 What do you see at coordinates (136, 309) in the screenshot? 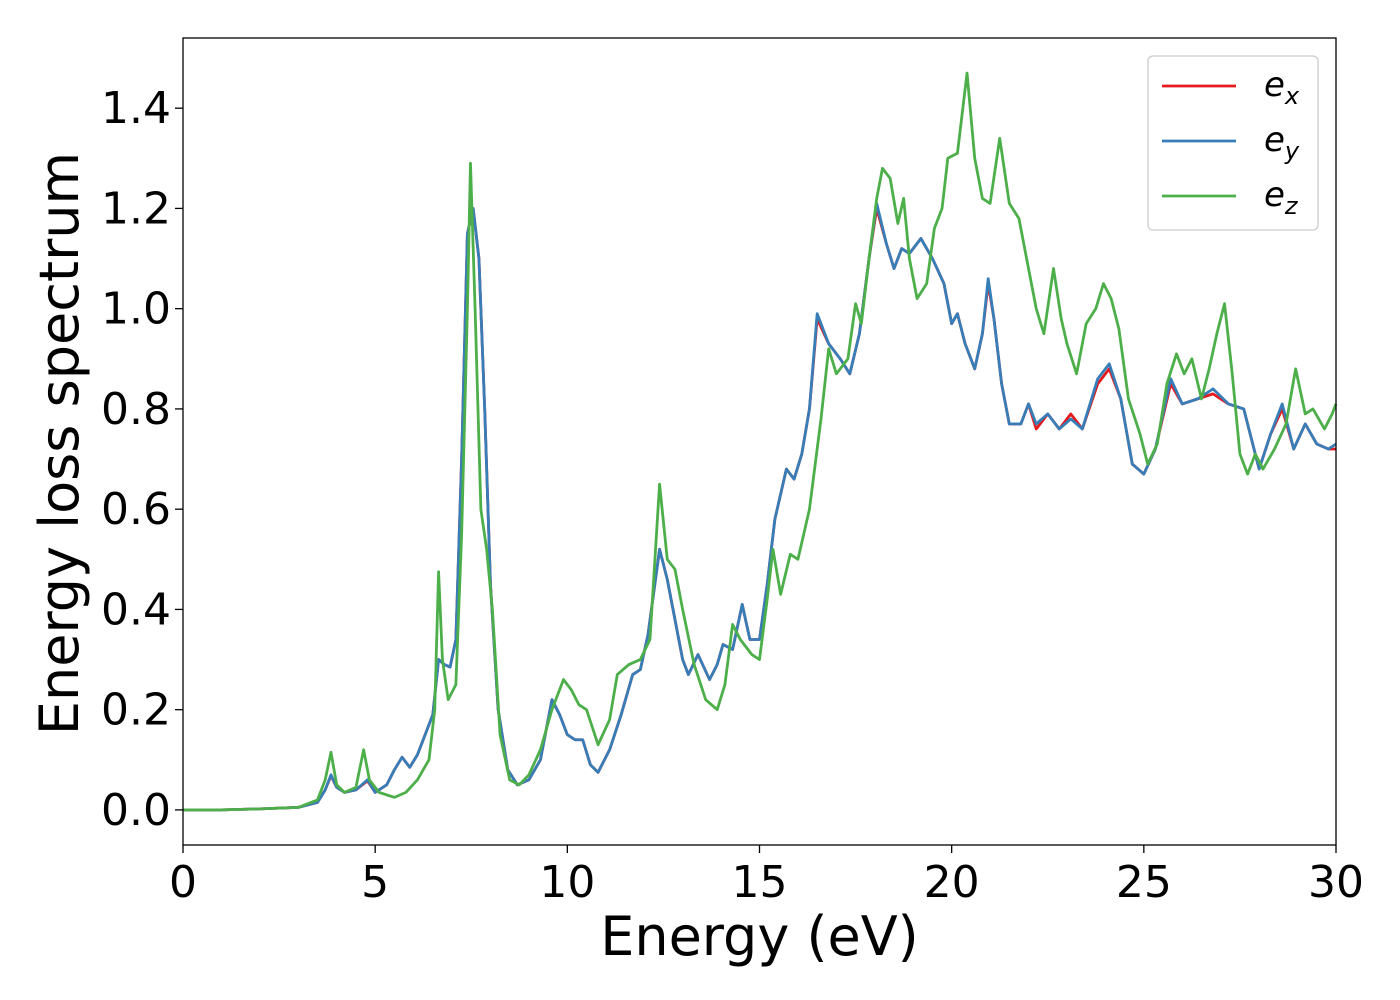
I see `y-tick-label: 1.0` at bounding box center [136, 309].